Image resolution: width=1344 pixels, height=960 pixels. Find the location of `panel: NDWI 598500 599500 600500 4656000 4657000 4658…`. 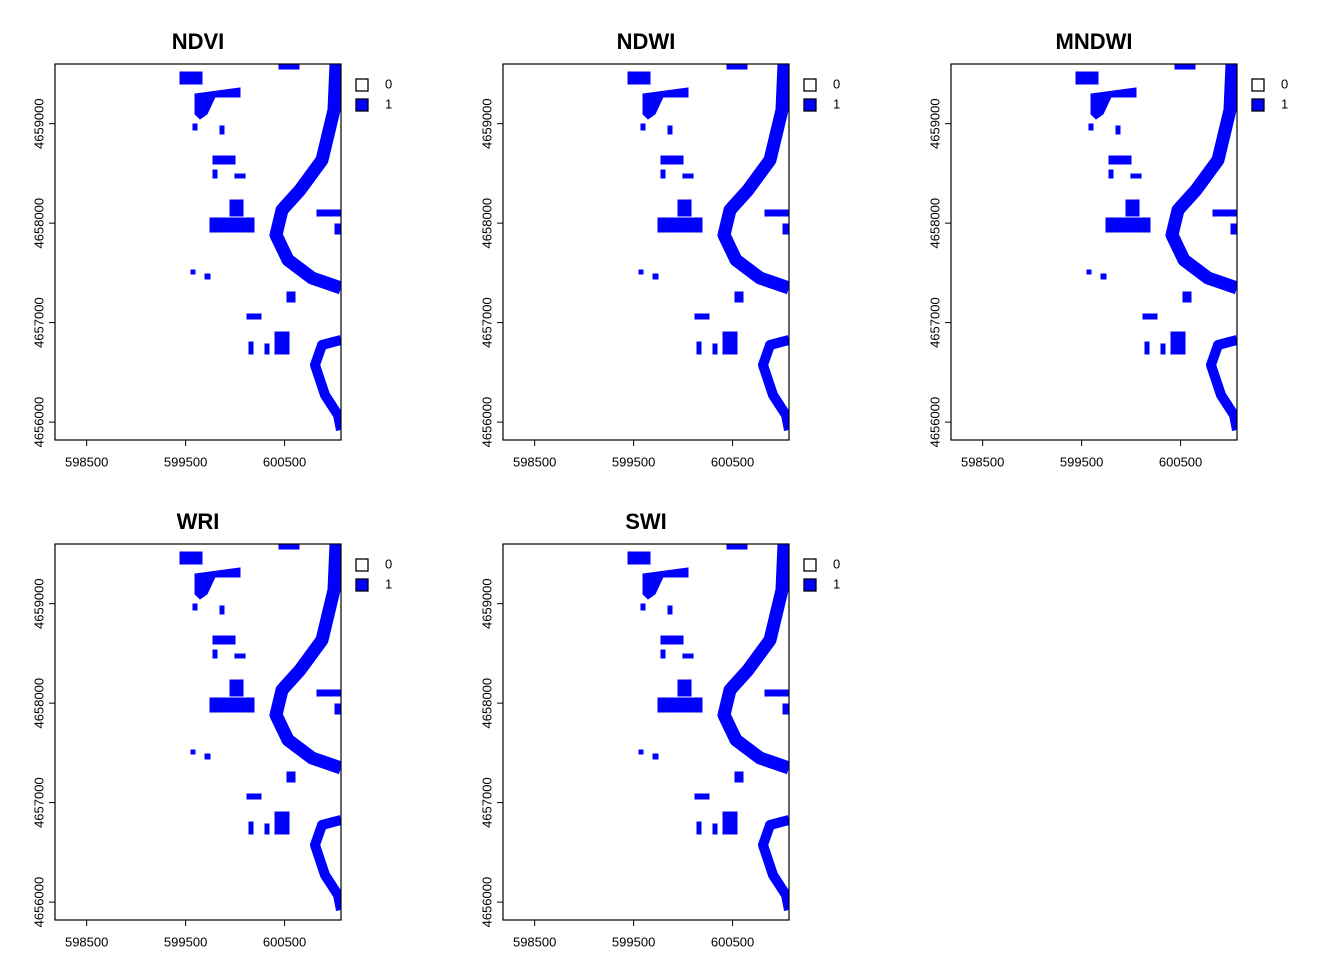

panel: NDWI 598500 599500 600500 4656000 4657000 4658… is located at coordinates (659, 249).